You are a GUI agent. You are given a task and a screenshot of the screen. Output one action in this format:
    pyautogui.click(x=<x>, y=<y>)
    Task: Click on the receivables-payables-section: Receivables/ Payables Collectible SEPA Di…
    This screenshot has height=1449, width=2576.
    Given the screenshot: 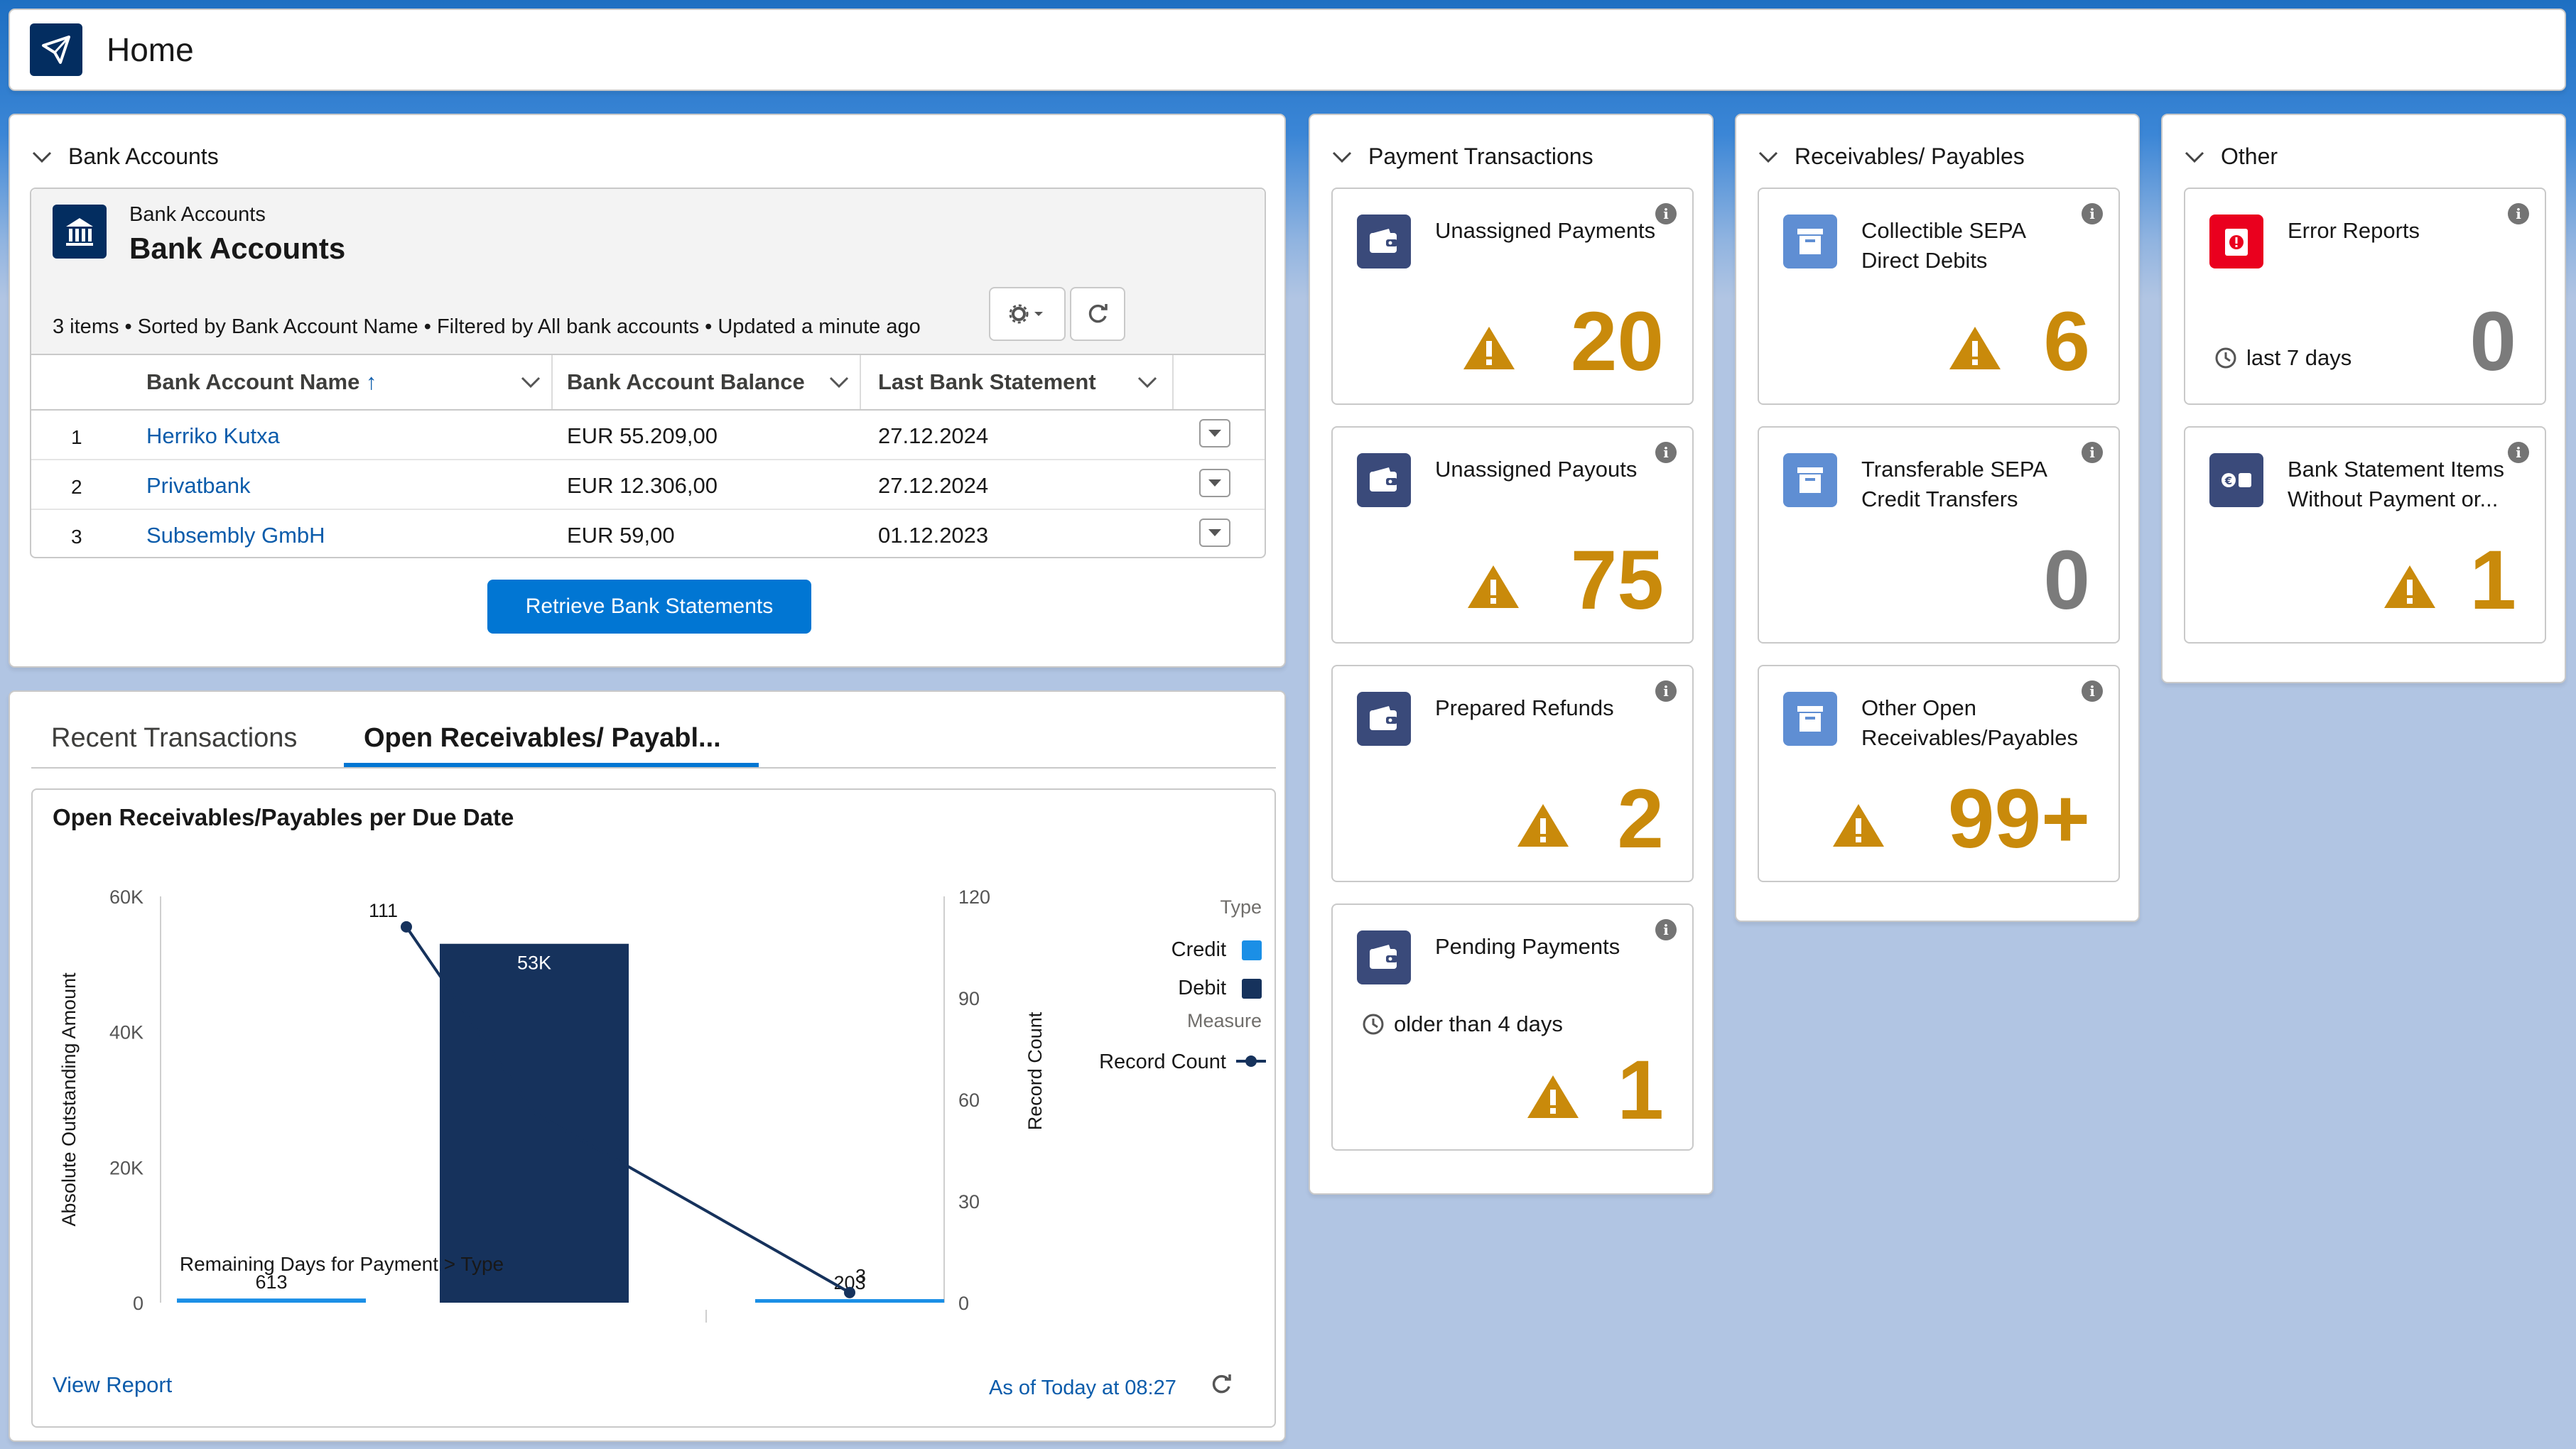 What is the action you would take?
    pyautogui.click(x=1937, y=518)
    